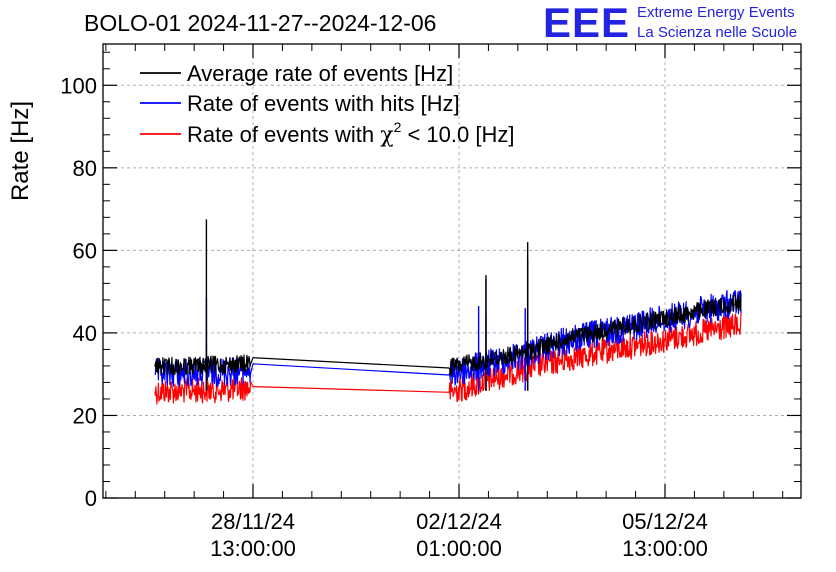 This screenshot has height=572, width=836. Describe the element at coordinates (717, 32) in the screenshot. I see `logo-line-2: La Scienza nelle Scuole` at that location.